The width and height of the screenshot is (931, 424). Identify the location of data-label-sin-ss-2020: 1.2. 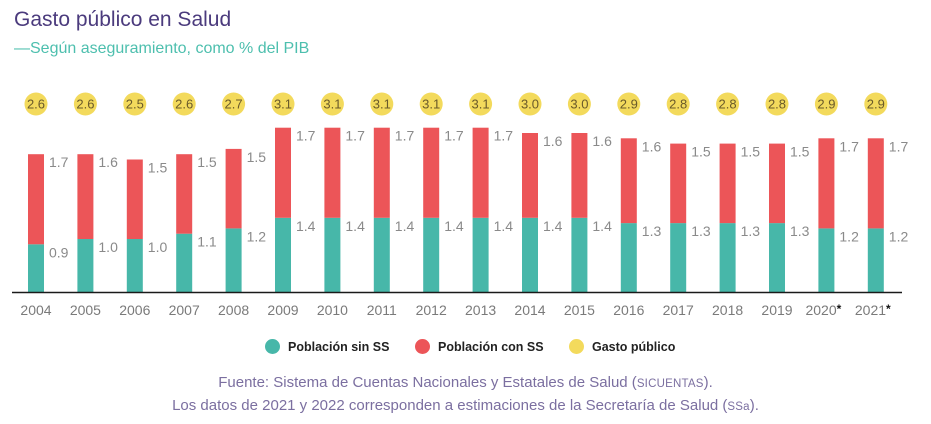
(849, 236).